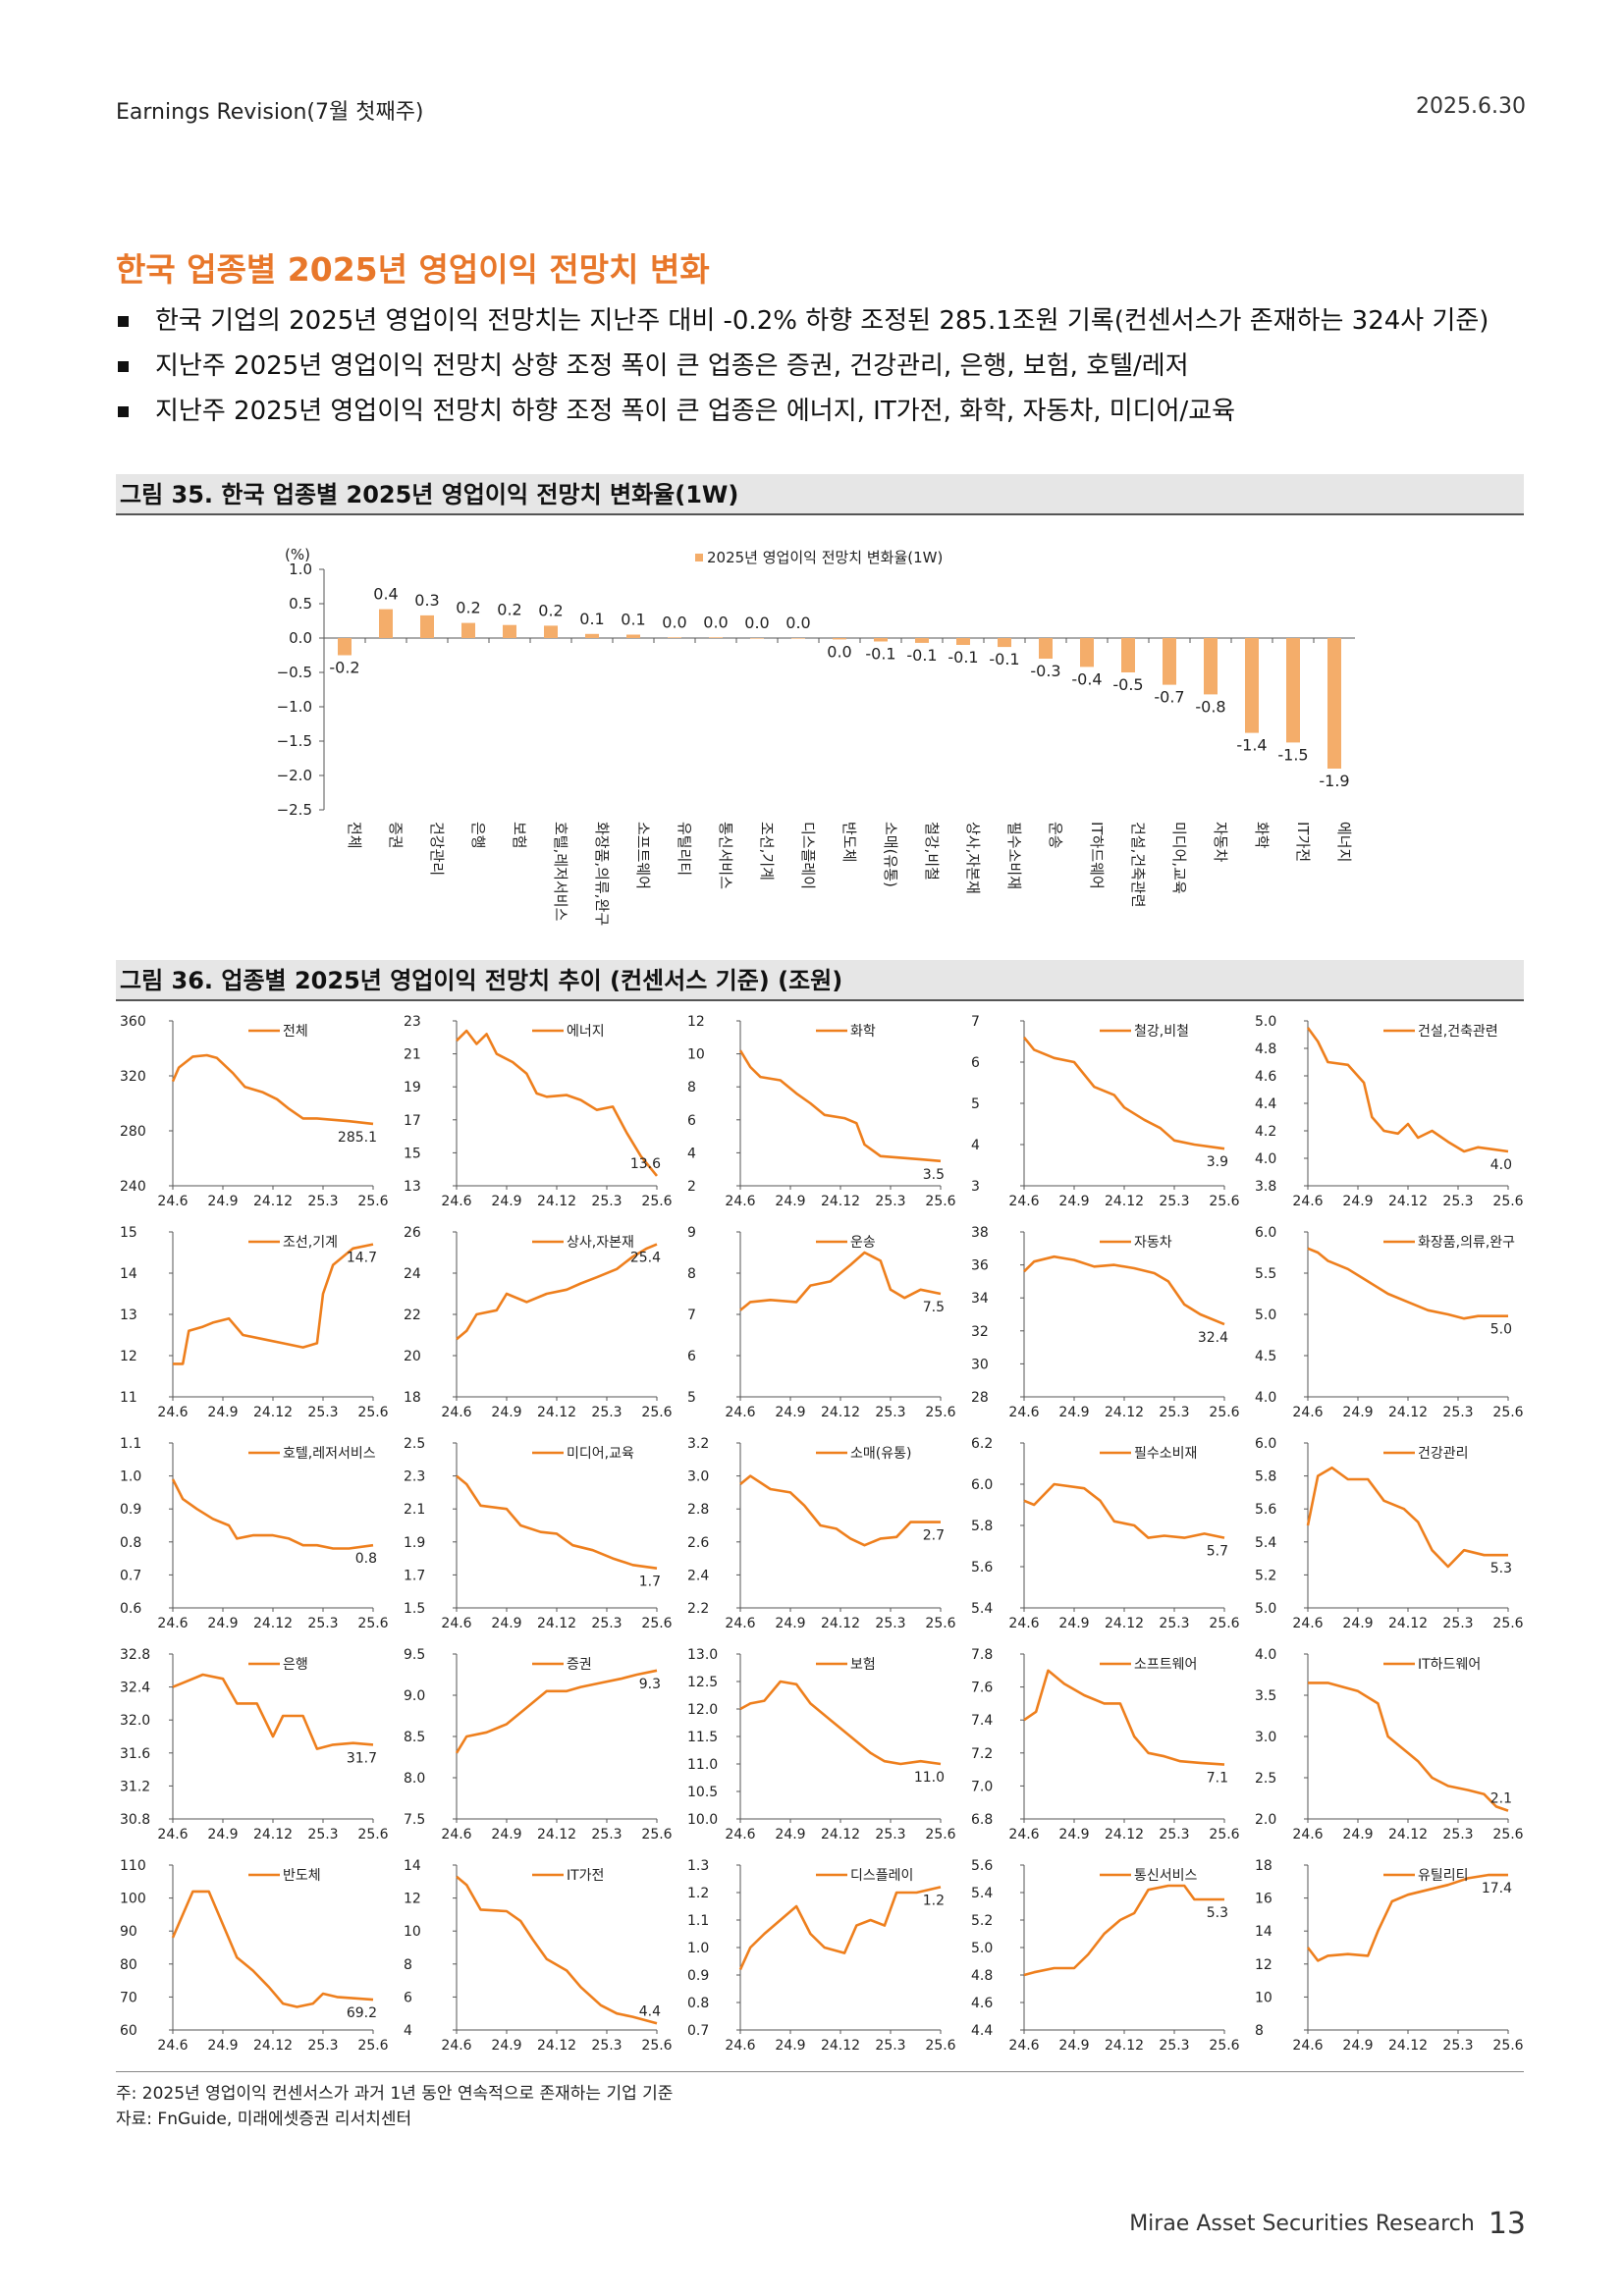 The image size is (1624, 2296). Describe the element at coordinates (1501, 1799) in the screenshot. I see `last-value-label: 2.1` at that location.